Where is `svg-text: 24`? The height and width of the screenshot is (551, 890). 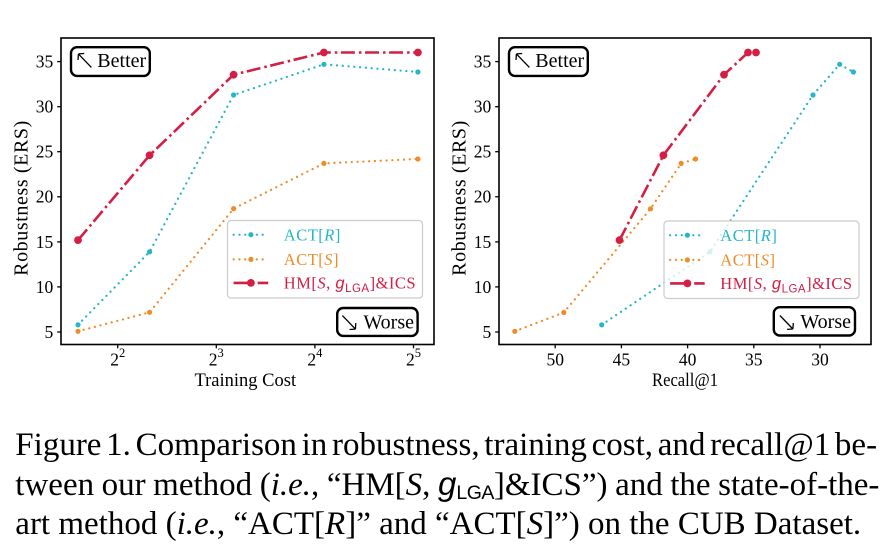 svg-text: 24 is located at coordinates (315, 358).